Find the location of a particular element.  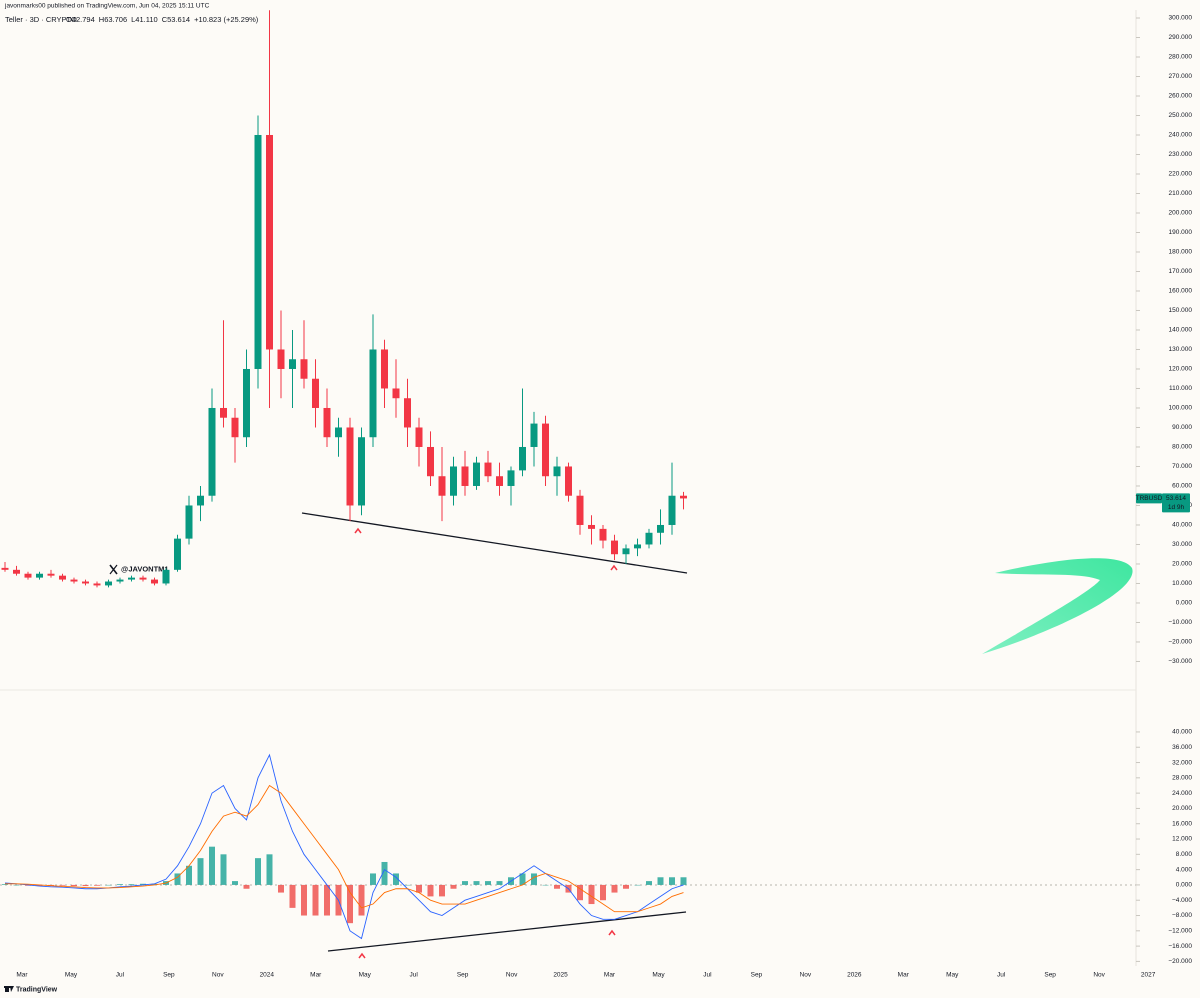

y-tick-label: 170.000 is located at coordinates (1181, 271).